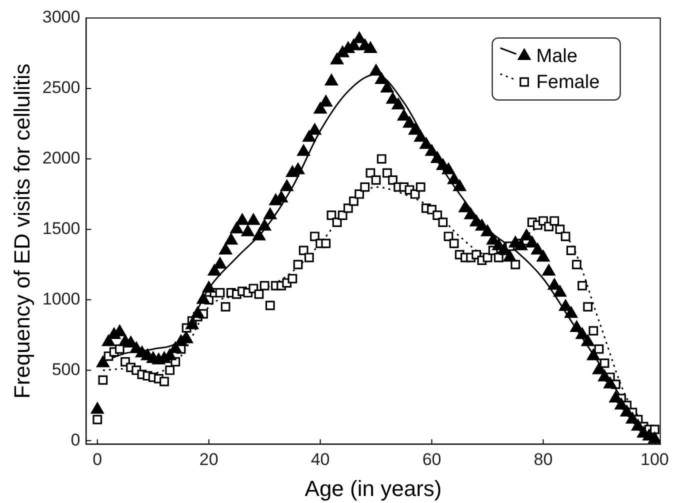  I want to click on x-tick-label: 100, so click(654, 460).